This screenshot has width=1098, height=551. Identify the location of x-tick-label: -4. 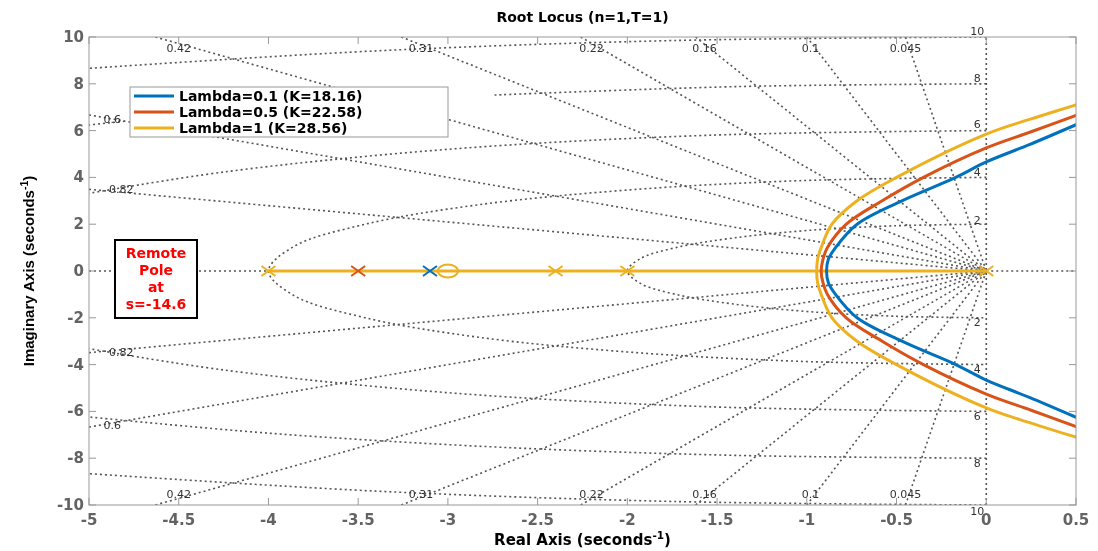
(268, 520).